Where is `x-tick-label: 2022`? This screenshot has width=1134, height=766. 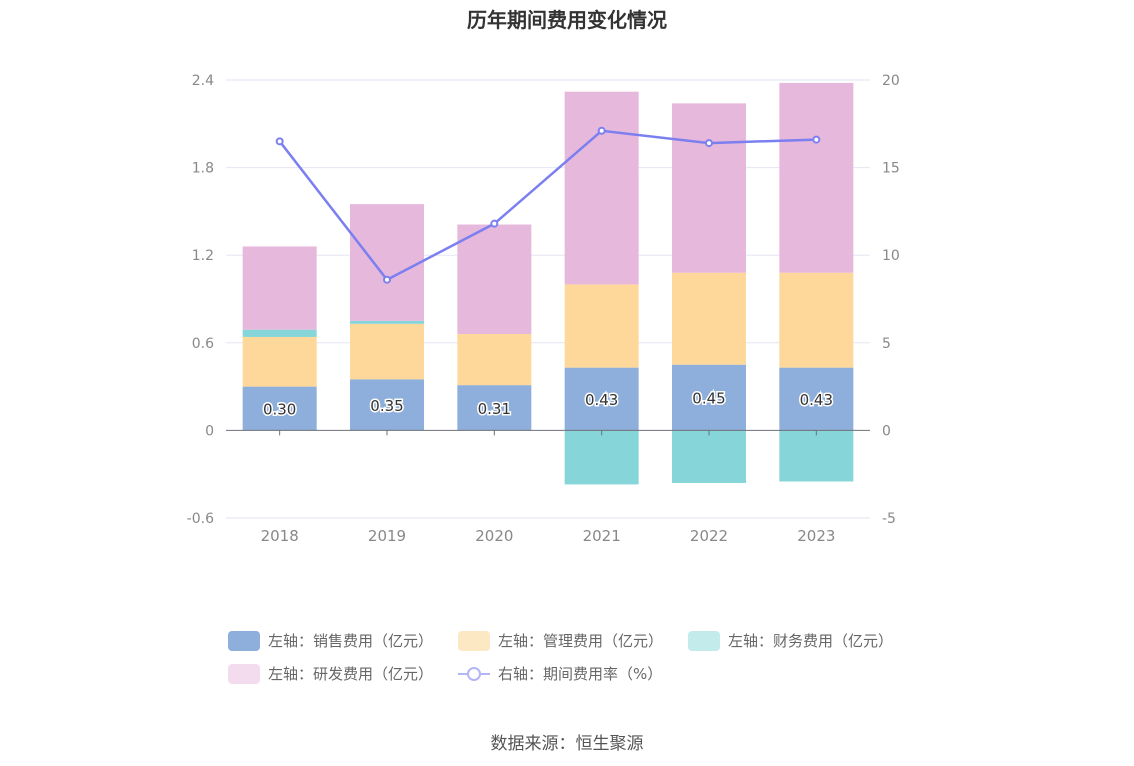
x-tick-label: 2022 is located at coordinates (709, 536).